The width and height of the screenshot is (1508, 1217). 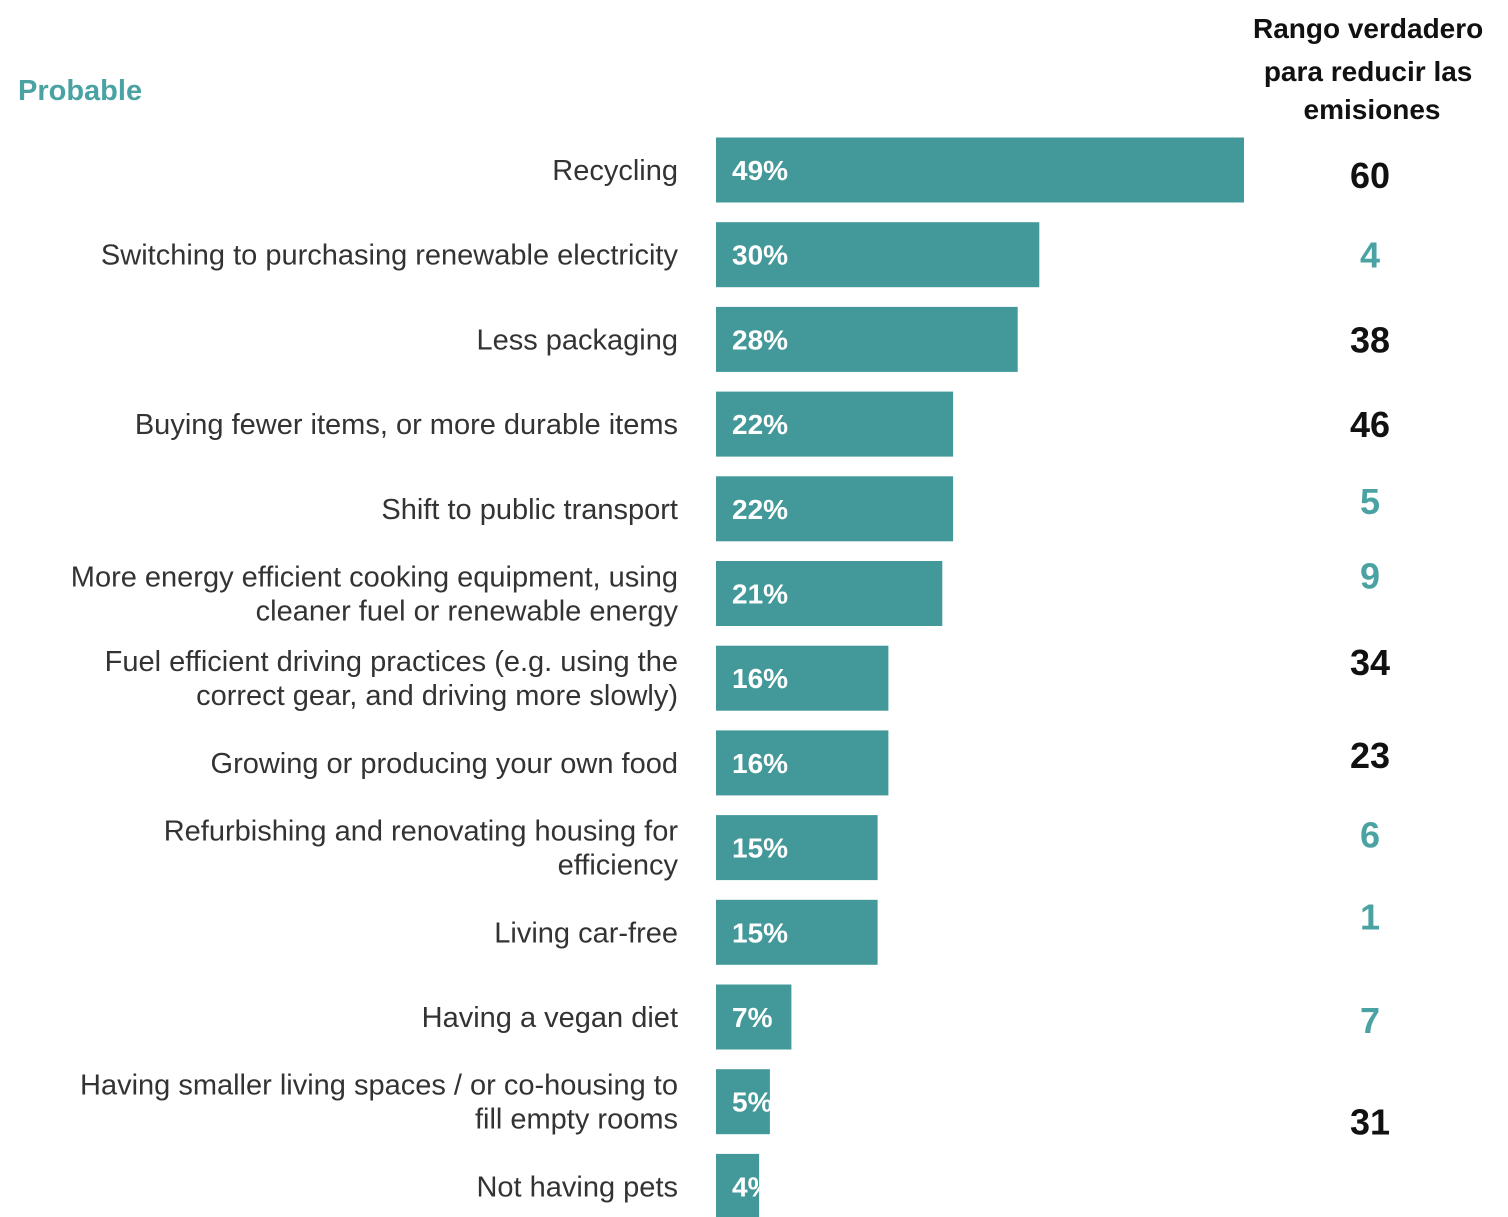 I want to click on true-rank-label: 34, so click(x=1370, y=662).